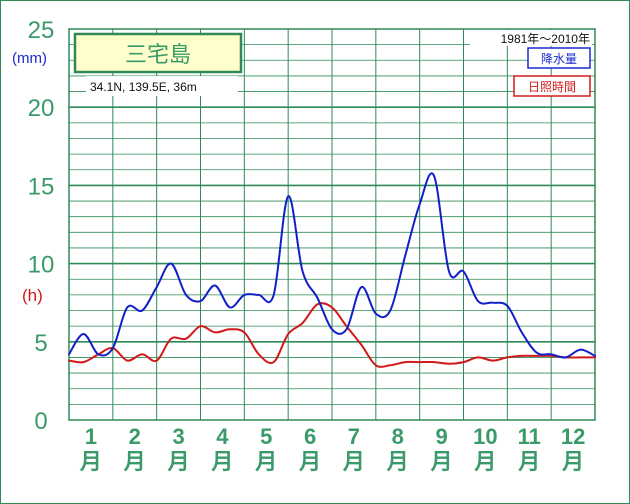 The image size is (630, 504). Describe the element at coordinates (41, 226) in the screenshot. I see `y-axis: 0 5 10 15 20 25` at that location.